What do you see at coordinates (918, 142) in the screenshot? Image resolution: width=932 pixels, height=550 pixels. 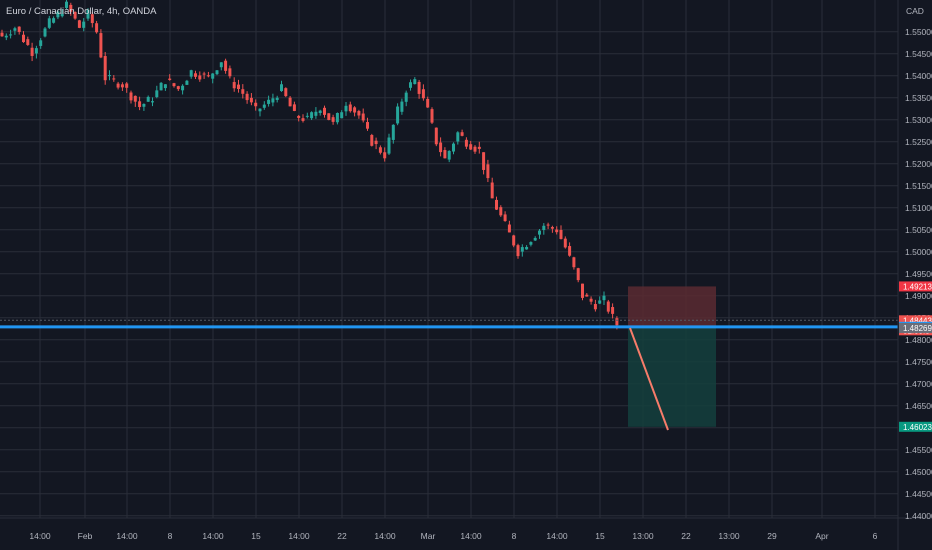 I see `y-tick-label: 1.52500` at bounding box center [918, 142].